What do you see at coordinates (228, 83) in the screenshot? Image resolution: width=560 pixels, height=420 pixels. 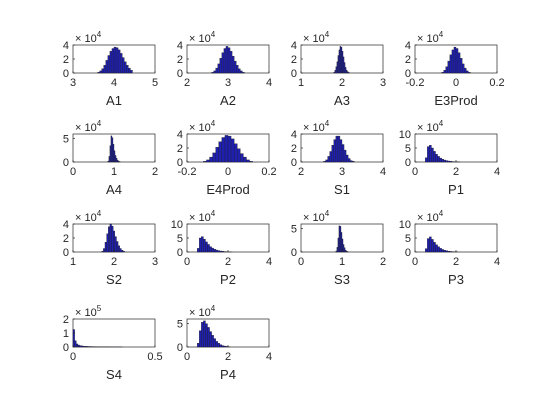 I see `x-tick-label: 3` at bounding box center [228, 83].